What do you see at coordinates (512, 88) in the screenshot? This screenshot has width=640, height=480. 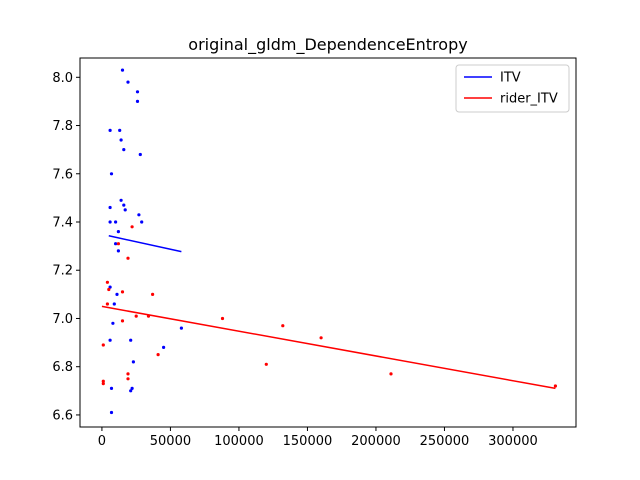 I see `legend: ITV rider_ITV` at bounding box center [512, 88].